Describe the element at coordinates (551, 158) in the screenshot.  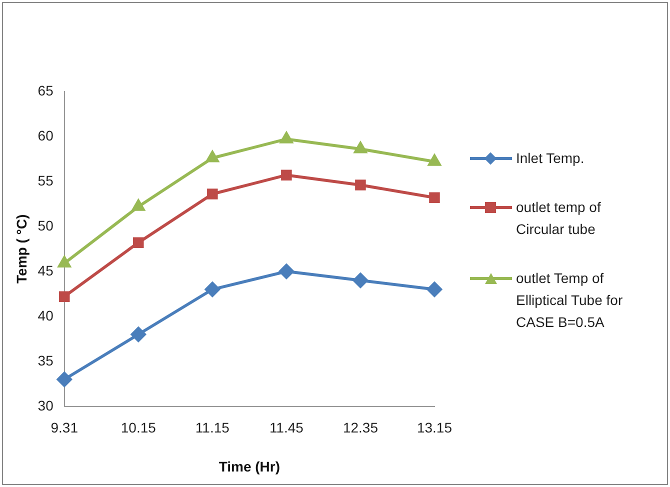
I see `legend-label: Inlet Temp.` at that location.